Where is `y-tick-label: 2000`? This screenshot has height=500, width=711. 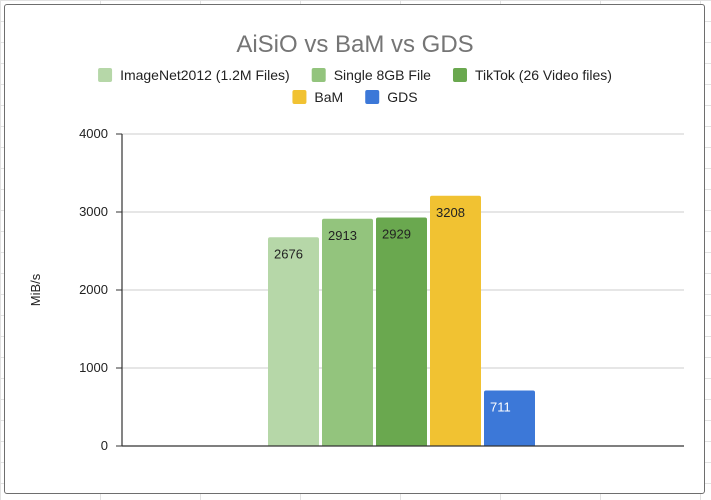 y-tick-label: 2000 is located at coordinates (93, 289).